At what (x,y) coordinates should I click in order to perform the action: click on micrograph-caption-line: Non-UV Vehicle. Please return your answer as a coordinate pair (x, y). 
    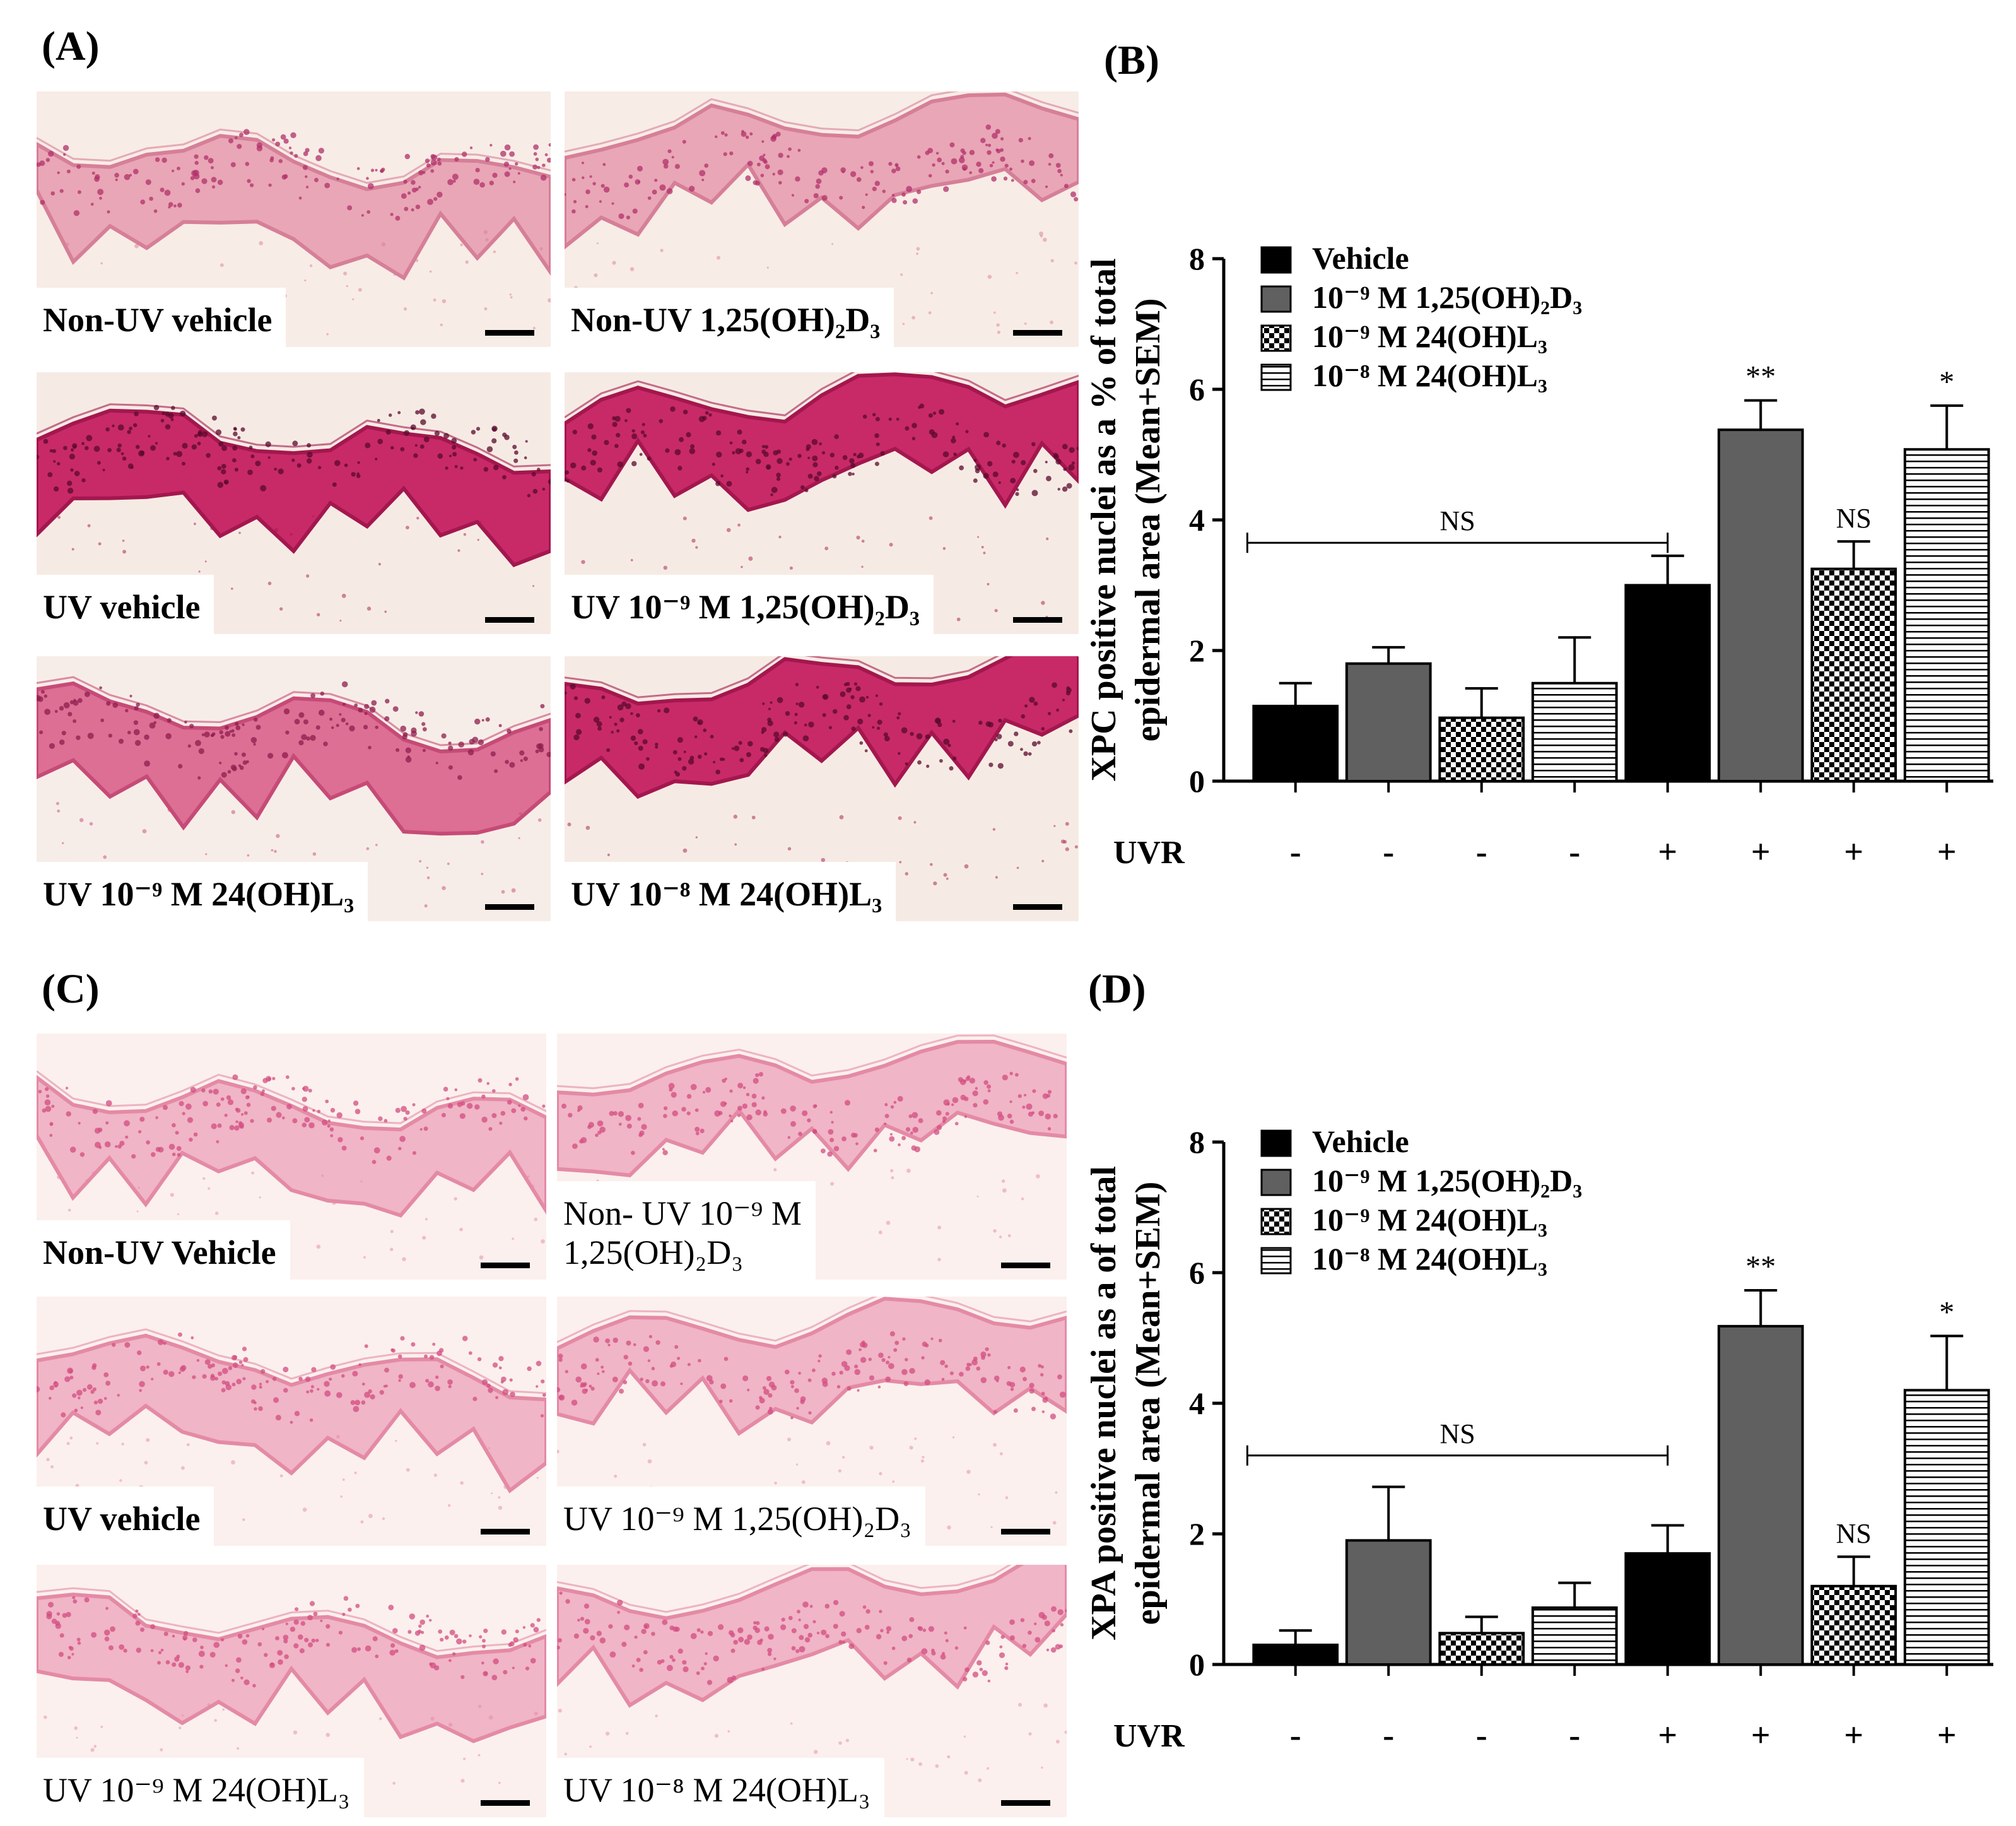
    Looking at the image, I should click on (159, 1252).